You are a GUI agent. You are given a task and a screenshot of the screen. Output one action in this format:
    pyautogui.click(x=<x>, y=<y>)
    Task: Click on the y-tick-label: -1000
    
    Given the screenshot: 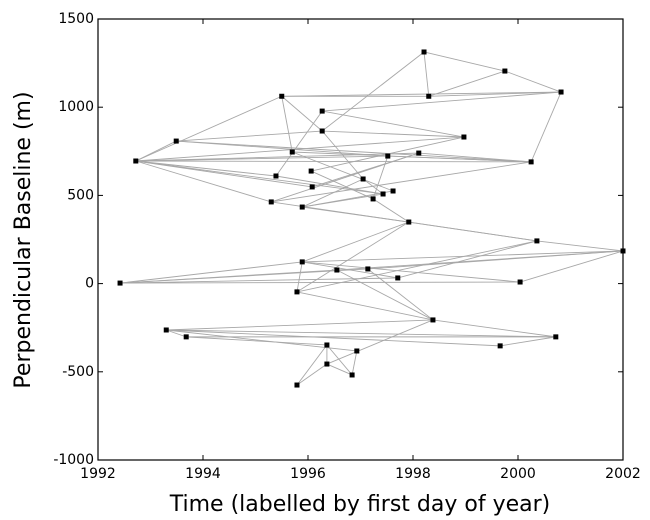 What is the action you would take?
    pyautogui.click(x=73, y=460)
    